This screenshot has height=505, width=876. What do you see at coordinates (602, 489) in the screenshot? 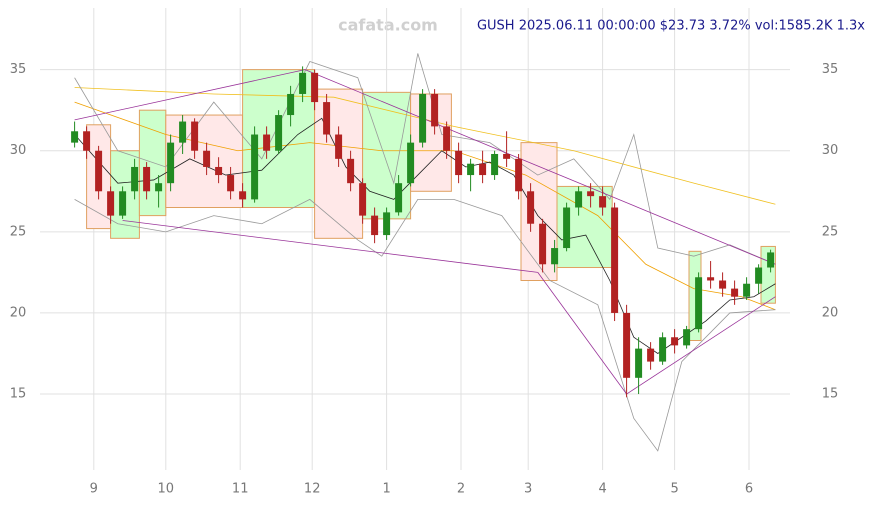
I see `x-tick-label: 4` at bounding box center [602, 489].